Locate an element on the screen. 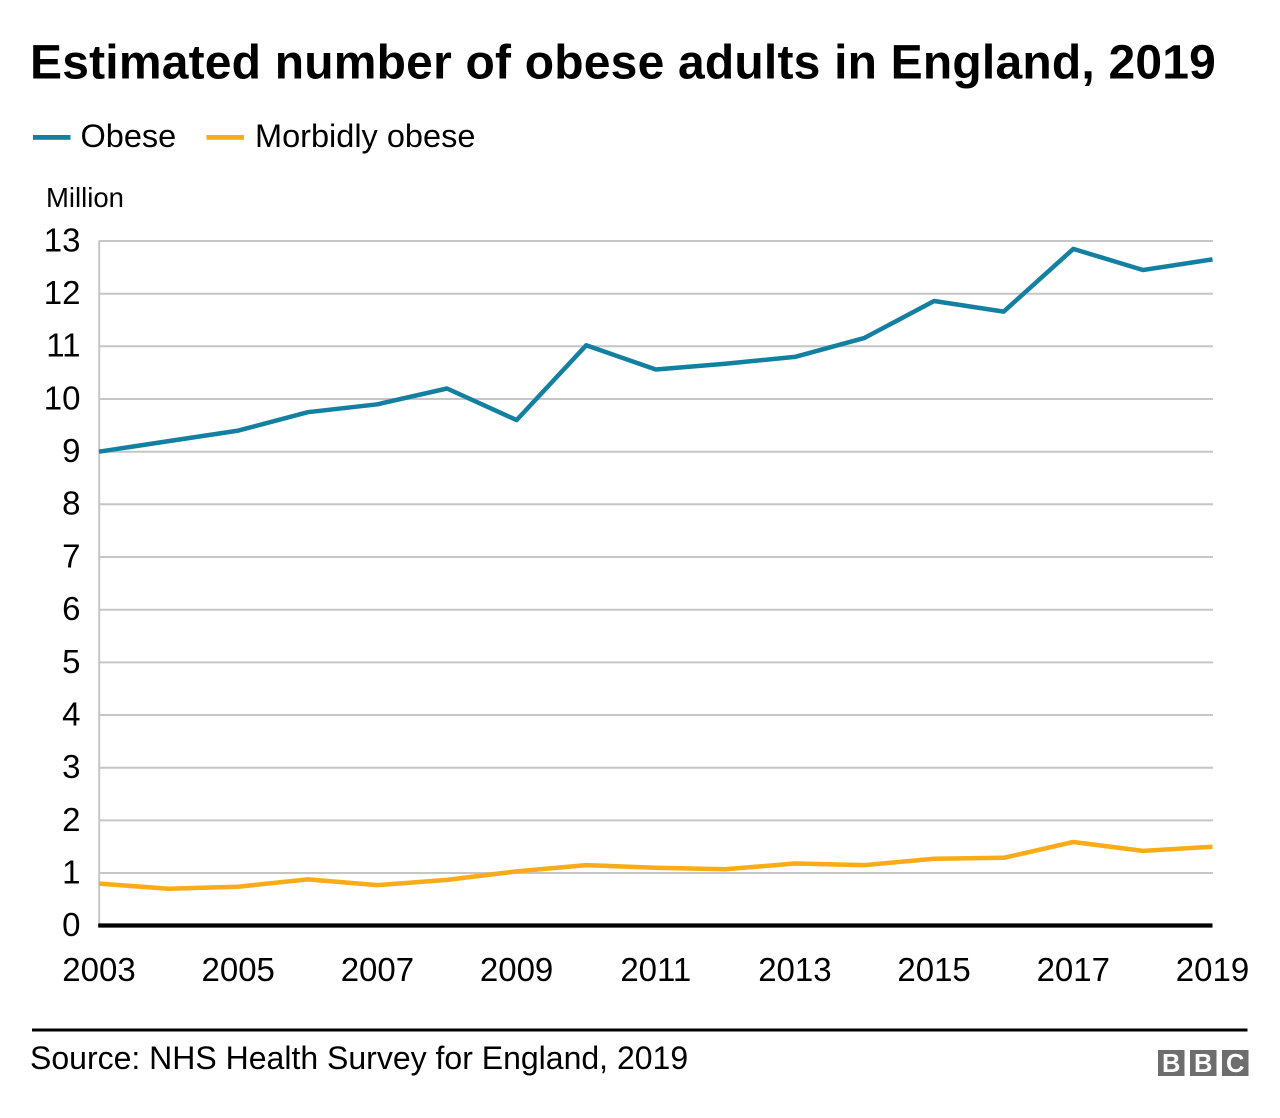 The height and width of the screenshot is (1118, 1280). svg-text: 9 is located at coordinates (71, 450).